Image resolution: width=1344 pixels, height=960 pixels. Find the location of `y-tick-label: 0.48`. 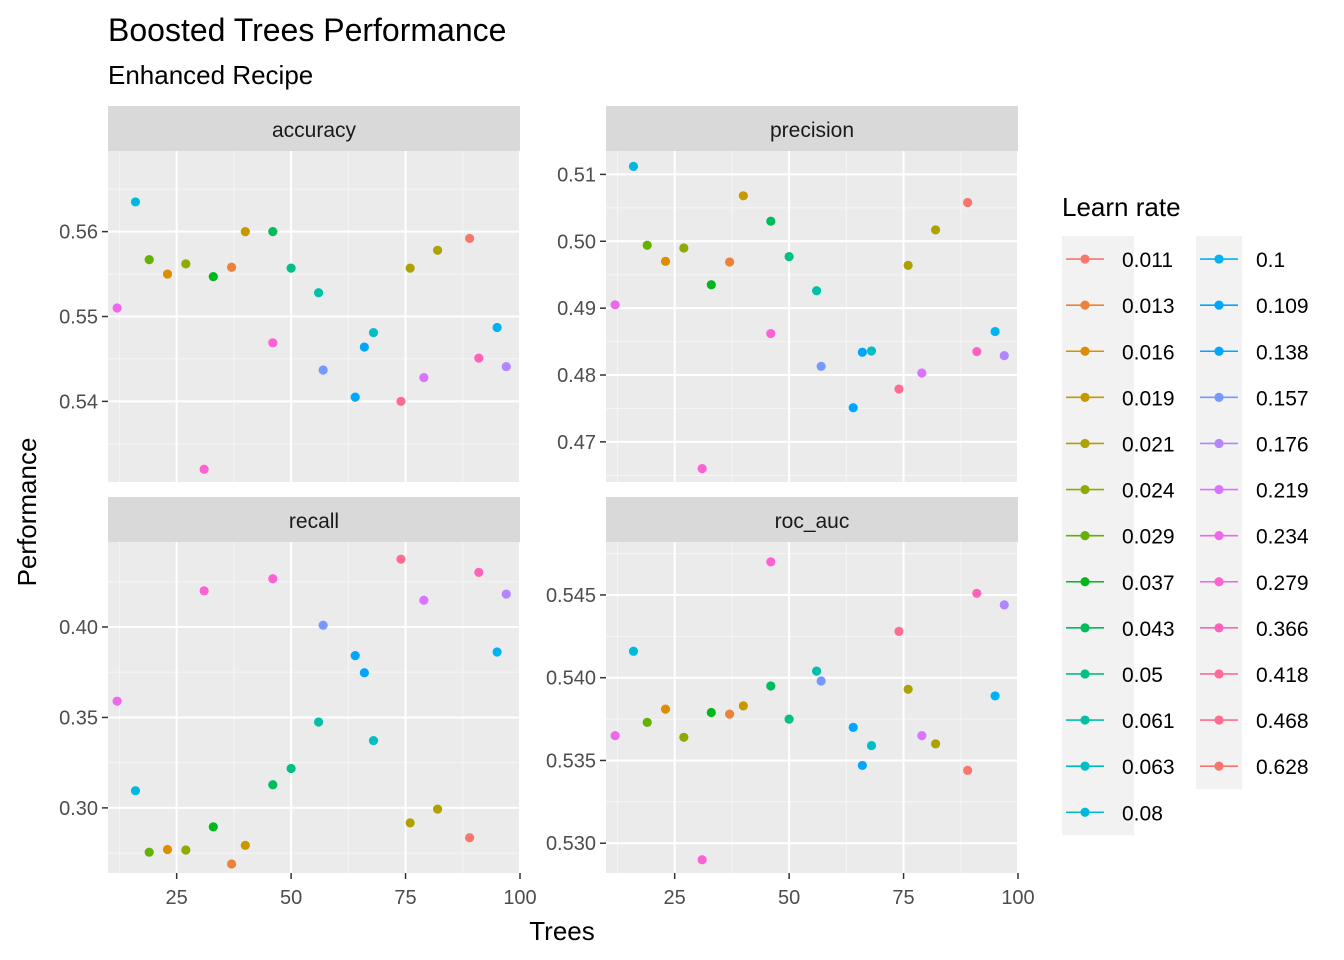

y-tick-label: 0.48 is located at coordinates (576, 376).